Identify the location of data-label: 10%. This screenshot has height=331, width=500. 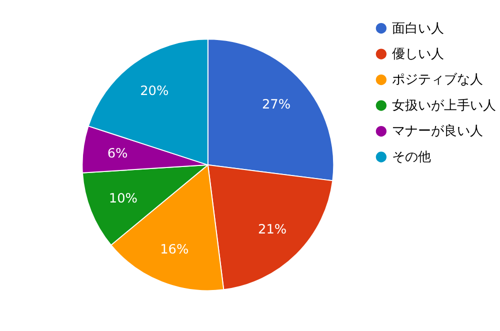
(123, 198).